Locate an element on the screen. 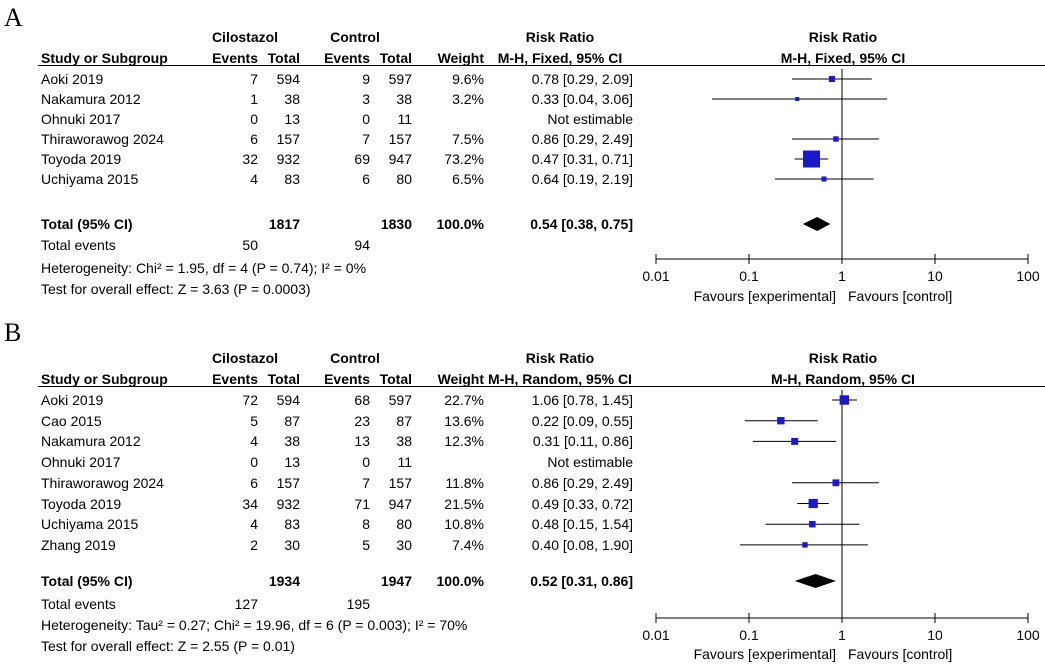 The image size is (1045, 664). header-plot-title: Risk Ratio is located at coordinates (843, 358).